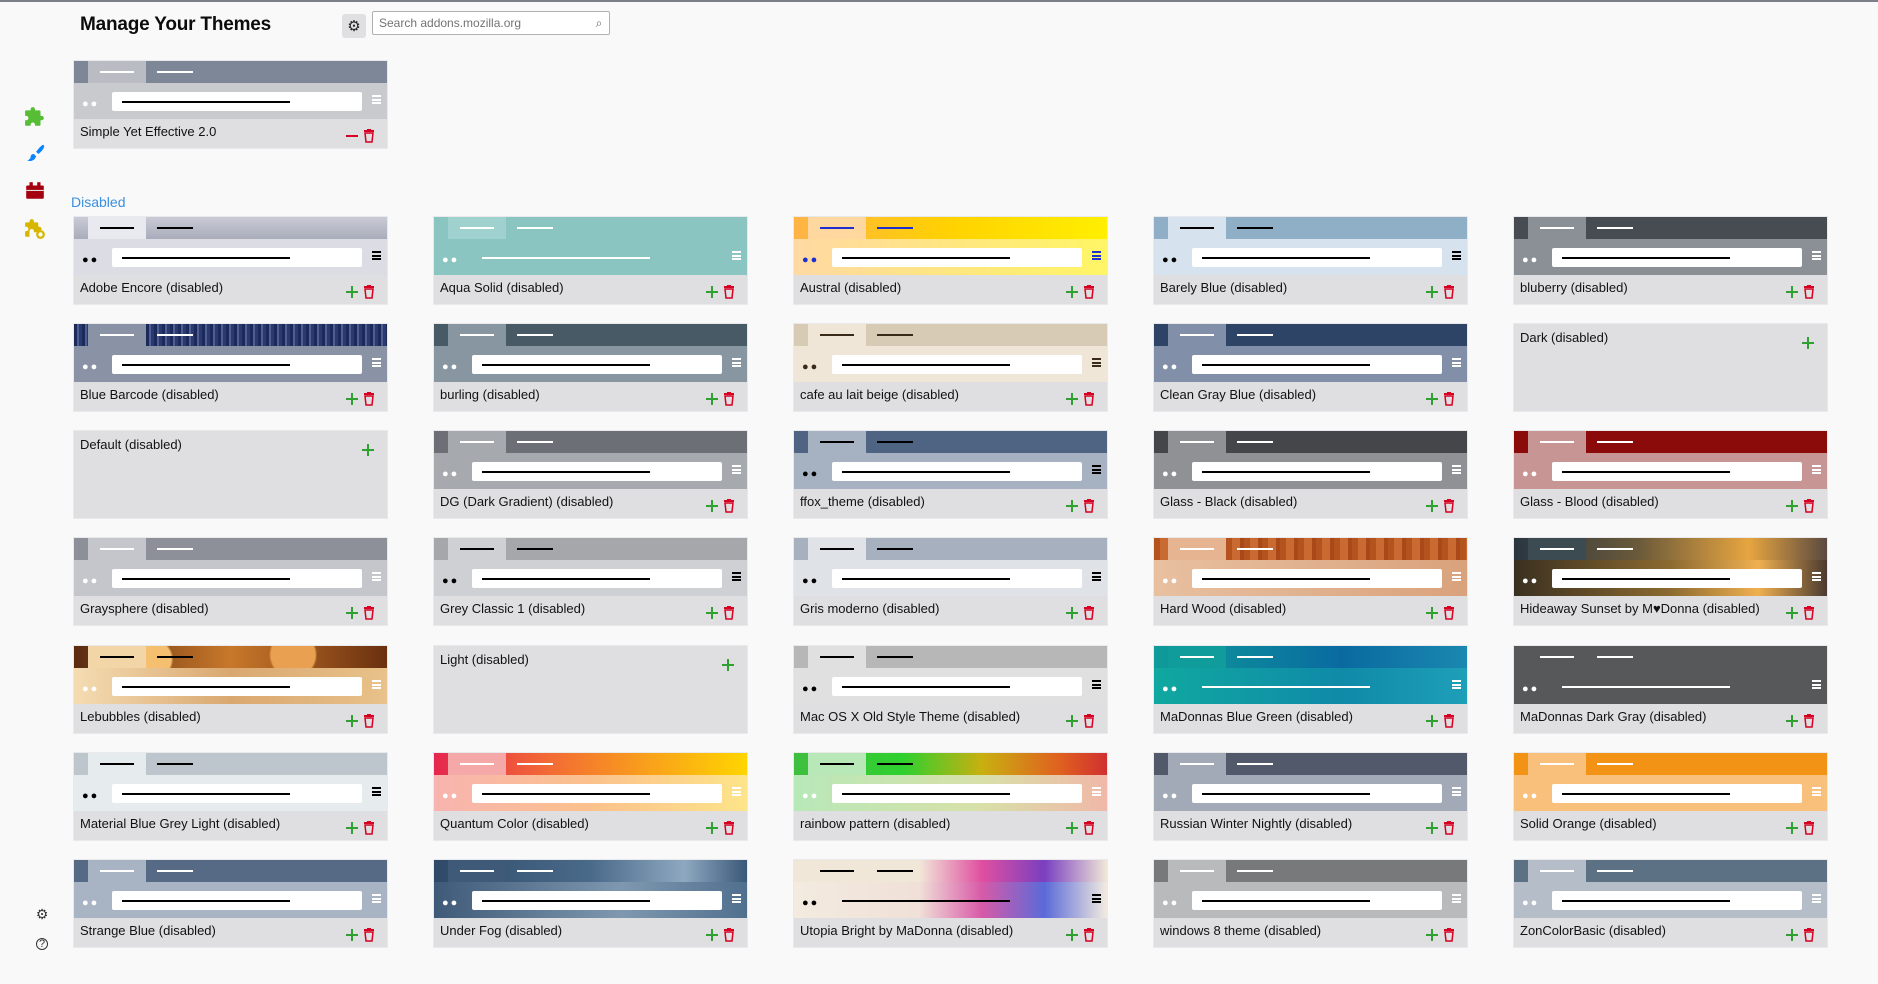  Describe the element at coordinates (1670, 474) in the screenshot. I see `theme-card: ●● Glass - Blood (disabled)` at that location.